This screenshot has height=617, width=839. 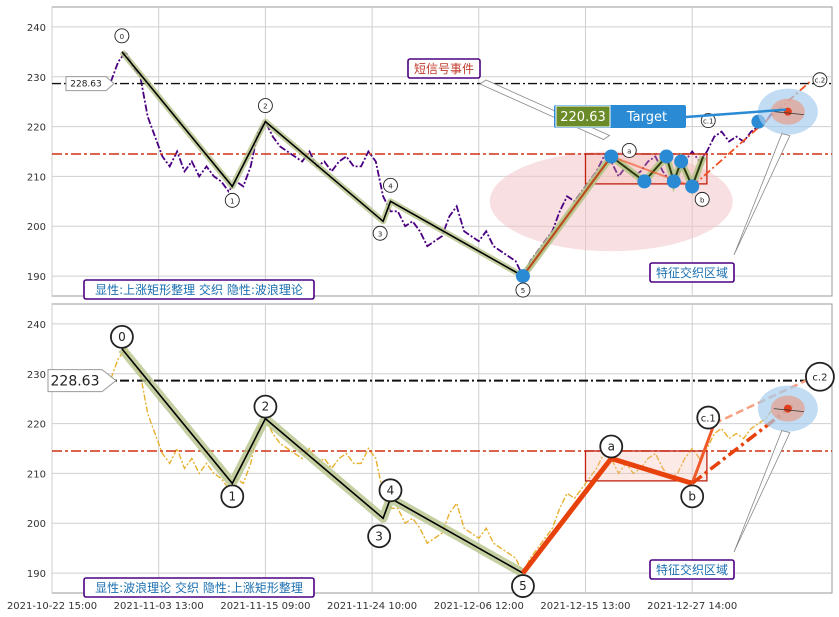 I want to click on y-tick-label: 210, so click(x=36, y=474).